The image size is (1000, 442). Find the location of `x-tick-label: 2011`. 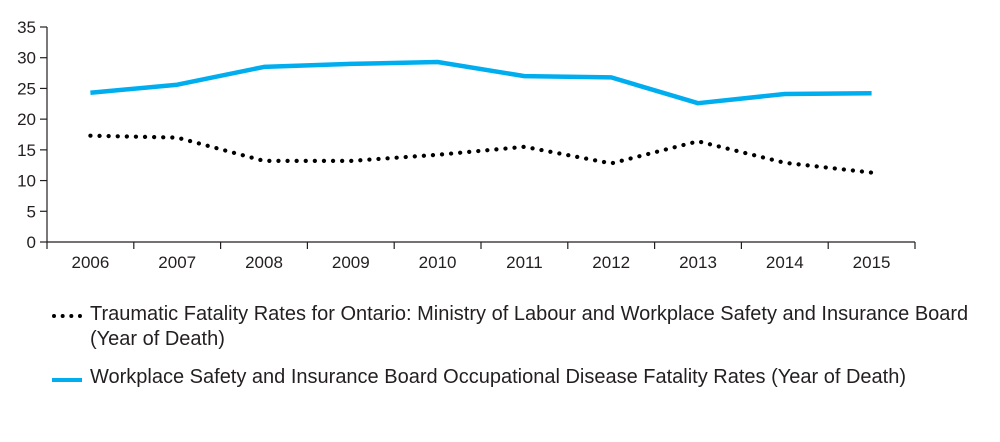

x-tick-label: 2011 is located at coordinates (524, 262).